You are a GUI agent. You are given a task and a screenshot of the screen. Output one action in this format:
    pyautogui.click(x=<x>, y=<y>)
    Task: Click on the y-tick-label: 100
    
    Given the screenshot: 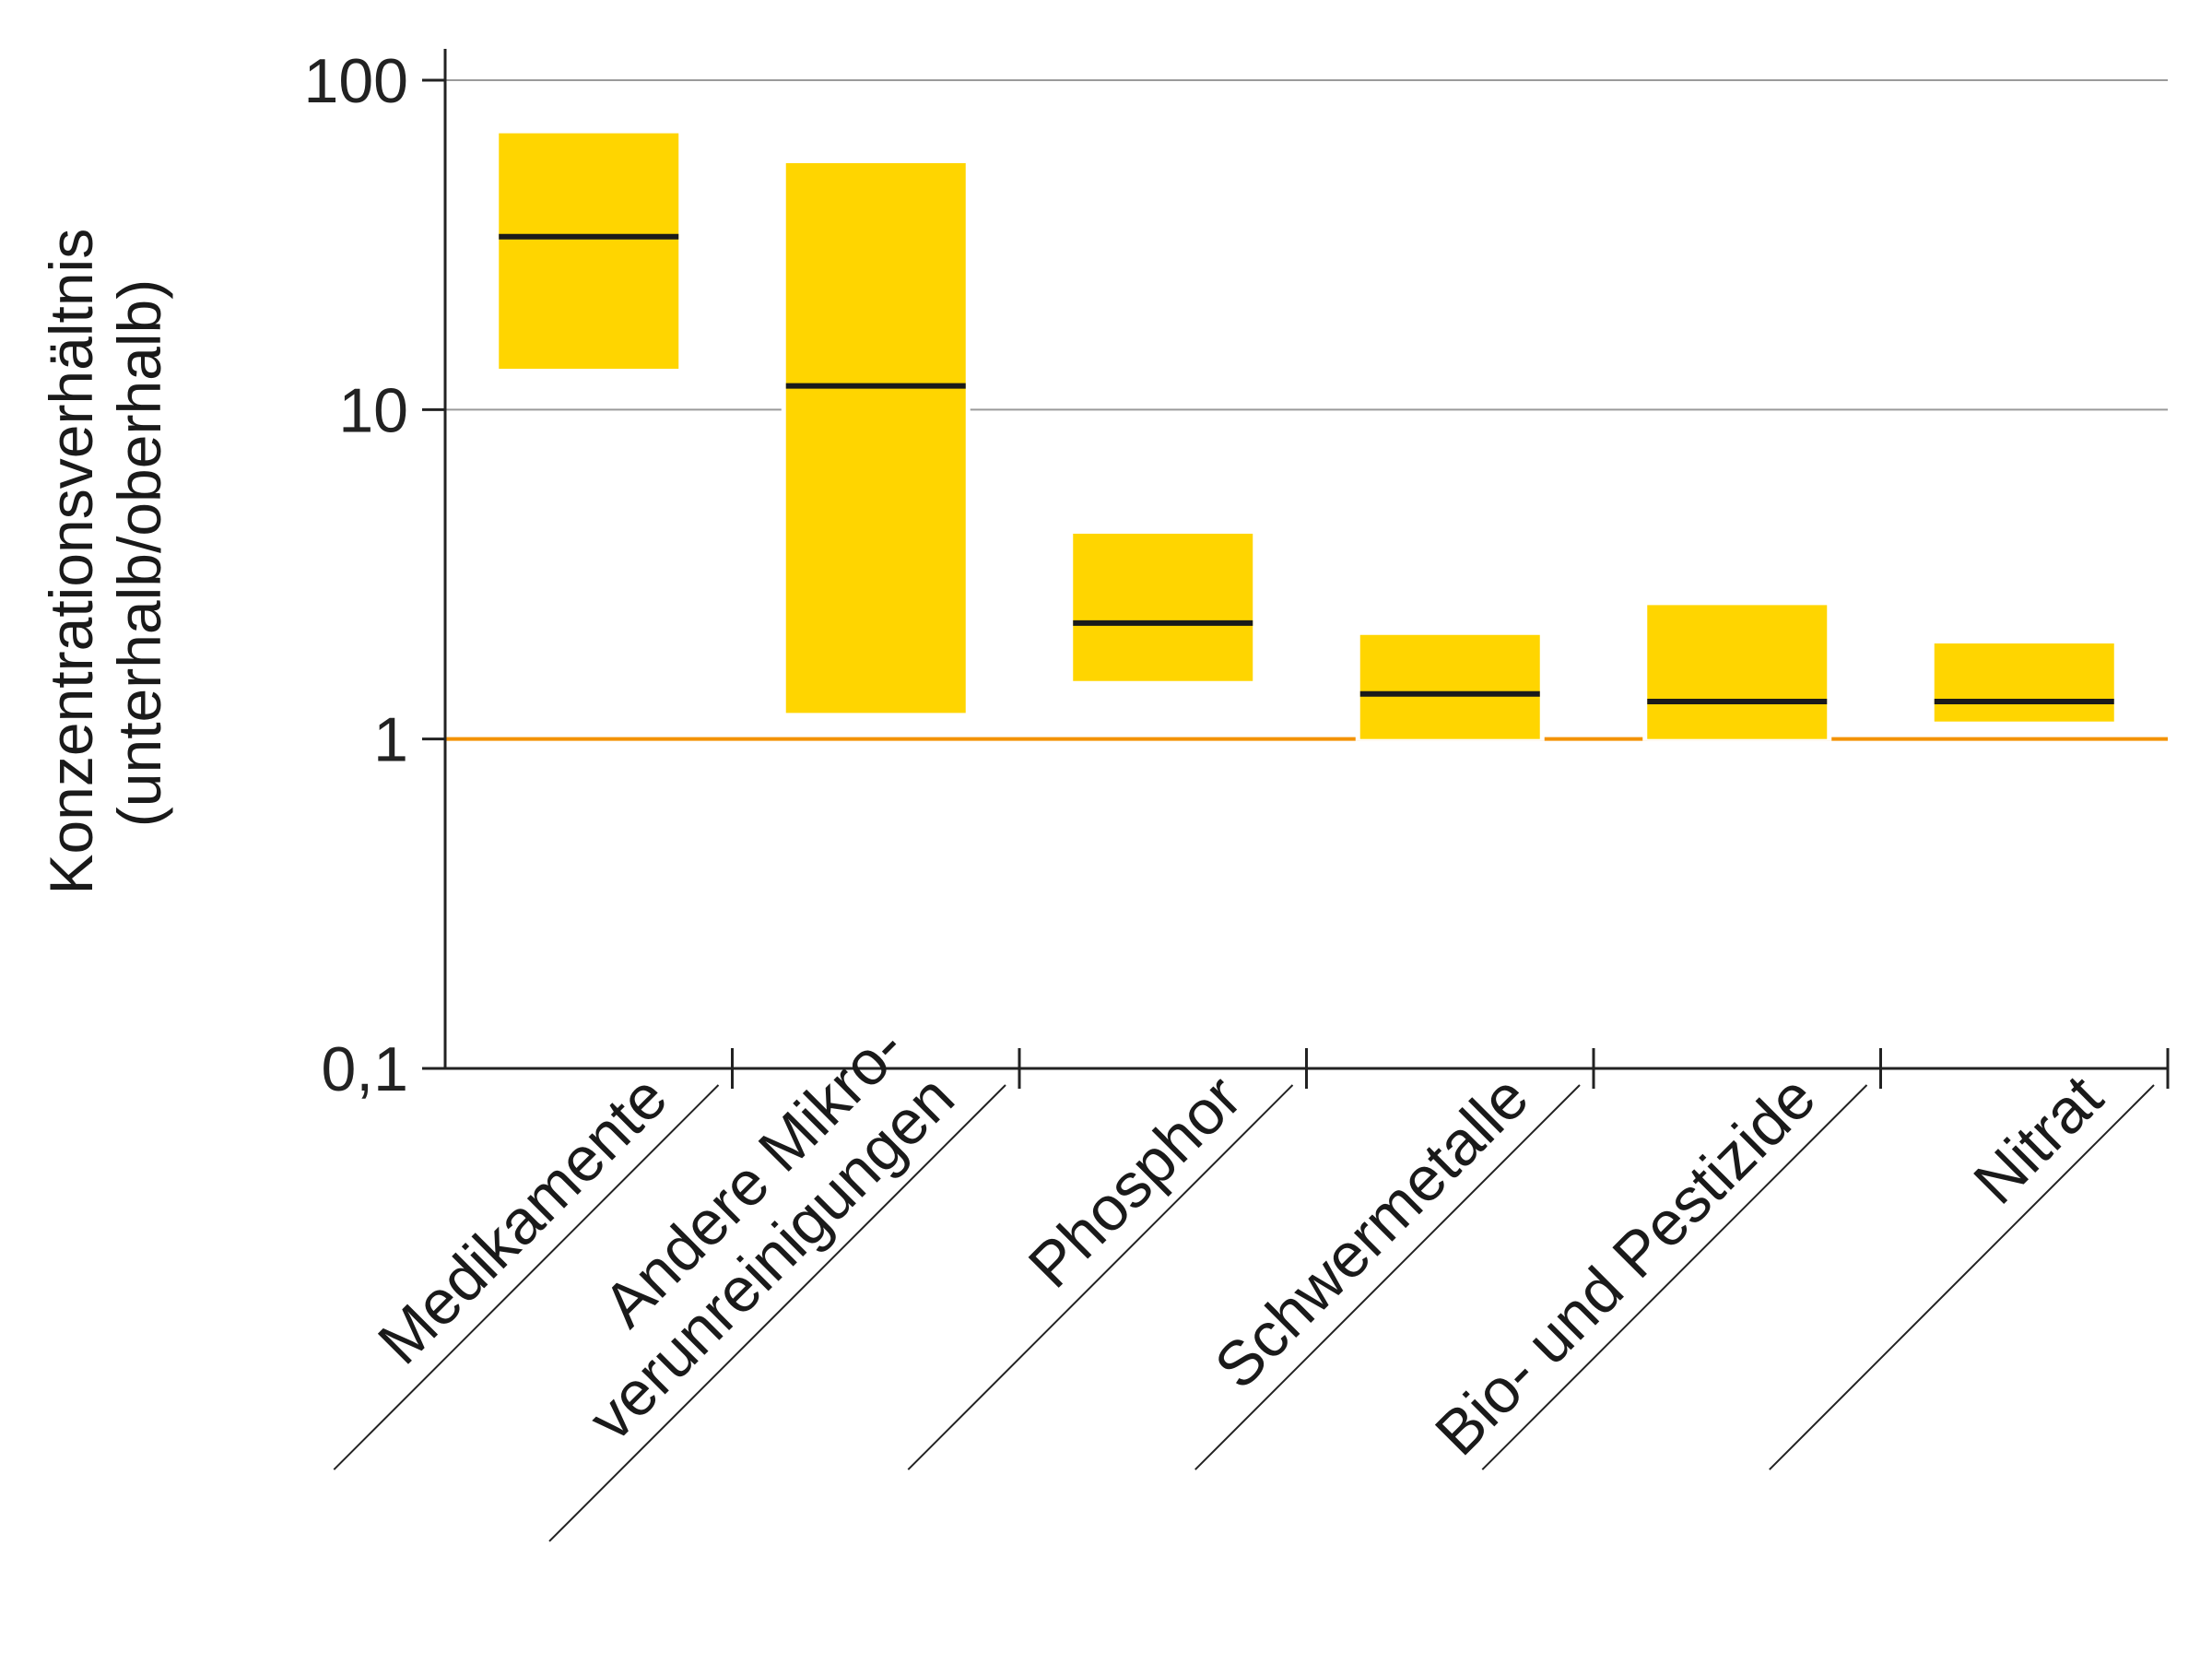 What is the action you would take?
    pyautogui.click(x=356, y=81)
    